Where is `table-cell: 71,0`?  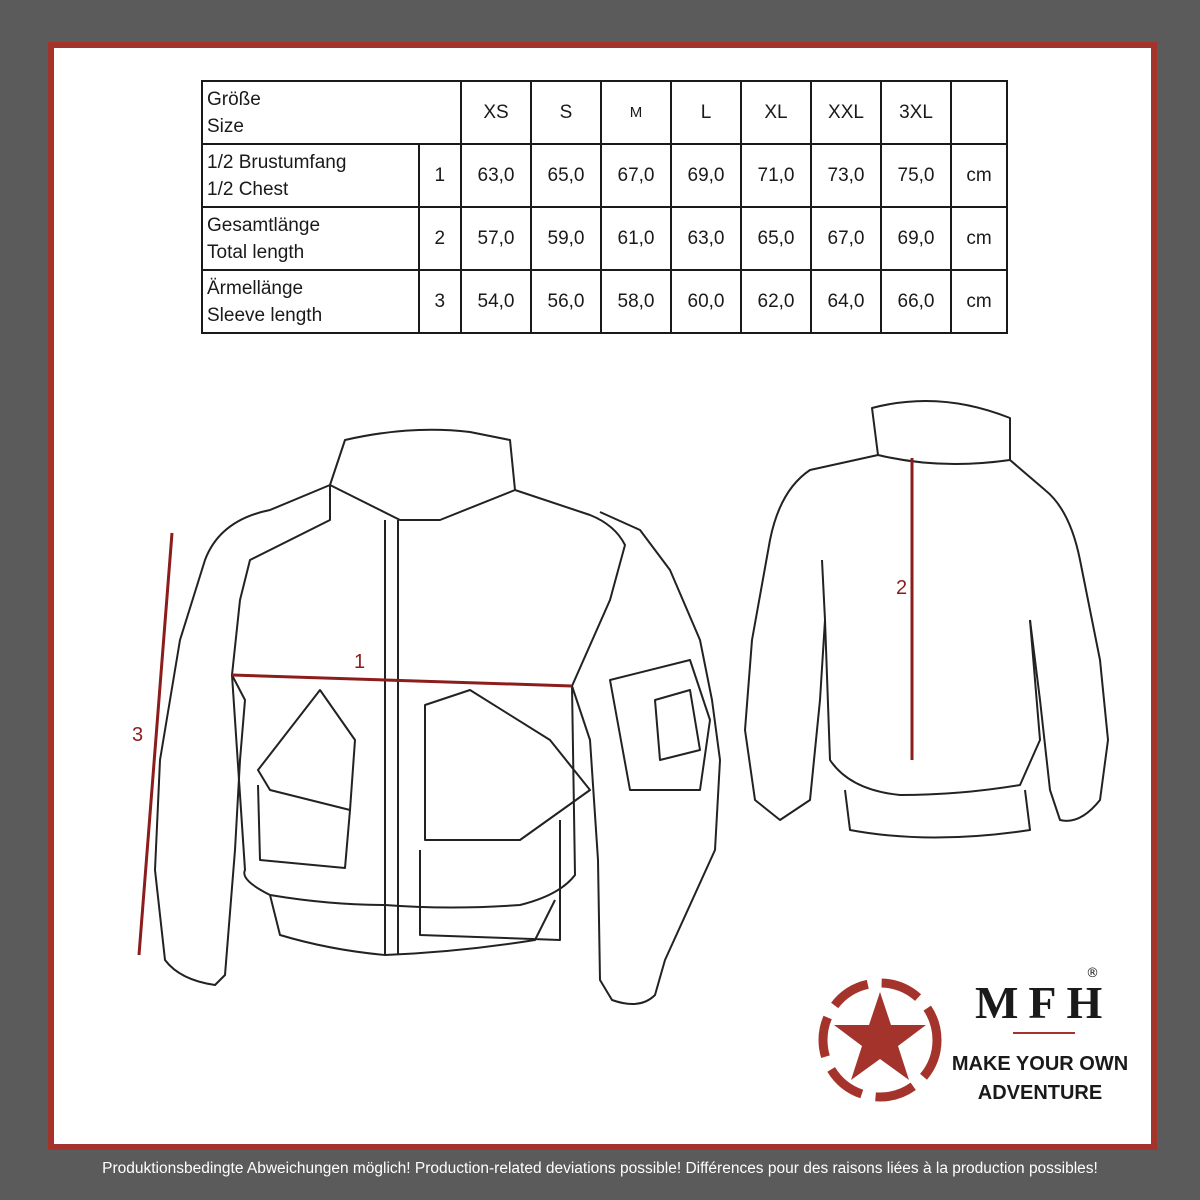
table-cell: 71,0 is located at coordinates (776, 175).